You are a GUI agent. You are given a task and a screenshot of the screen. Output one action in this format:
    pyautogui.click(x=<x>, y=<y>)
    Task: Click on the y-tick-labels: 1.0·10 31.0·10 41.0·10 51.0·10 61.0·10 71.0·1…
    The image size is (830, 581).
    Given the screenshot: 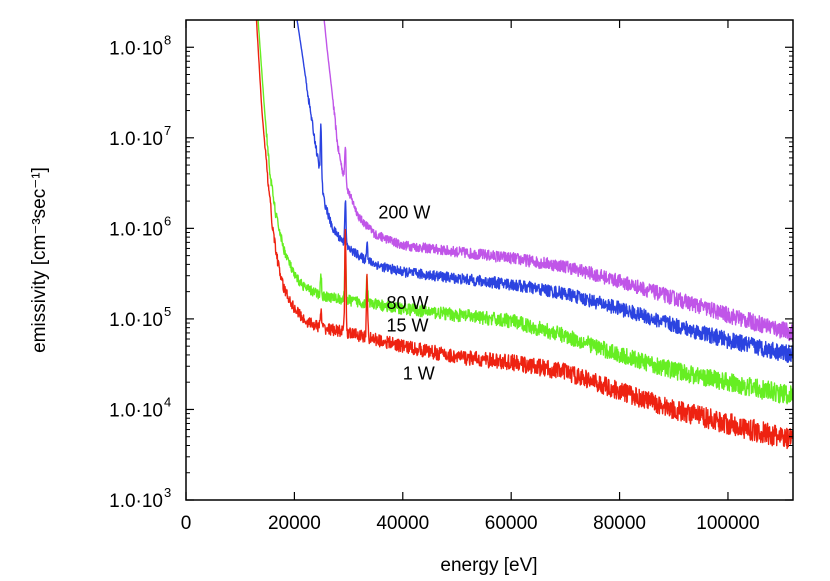 What is the action you would take?
    pyautogui.click(x=140, y=272)
    